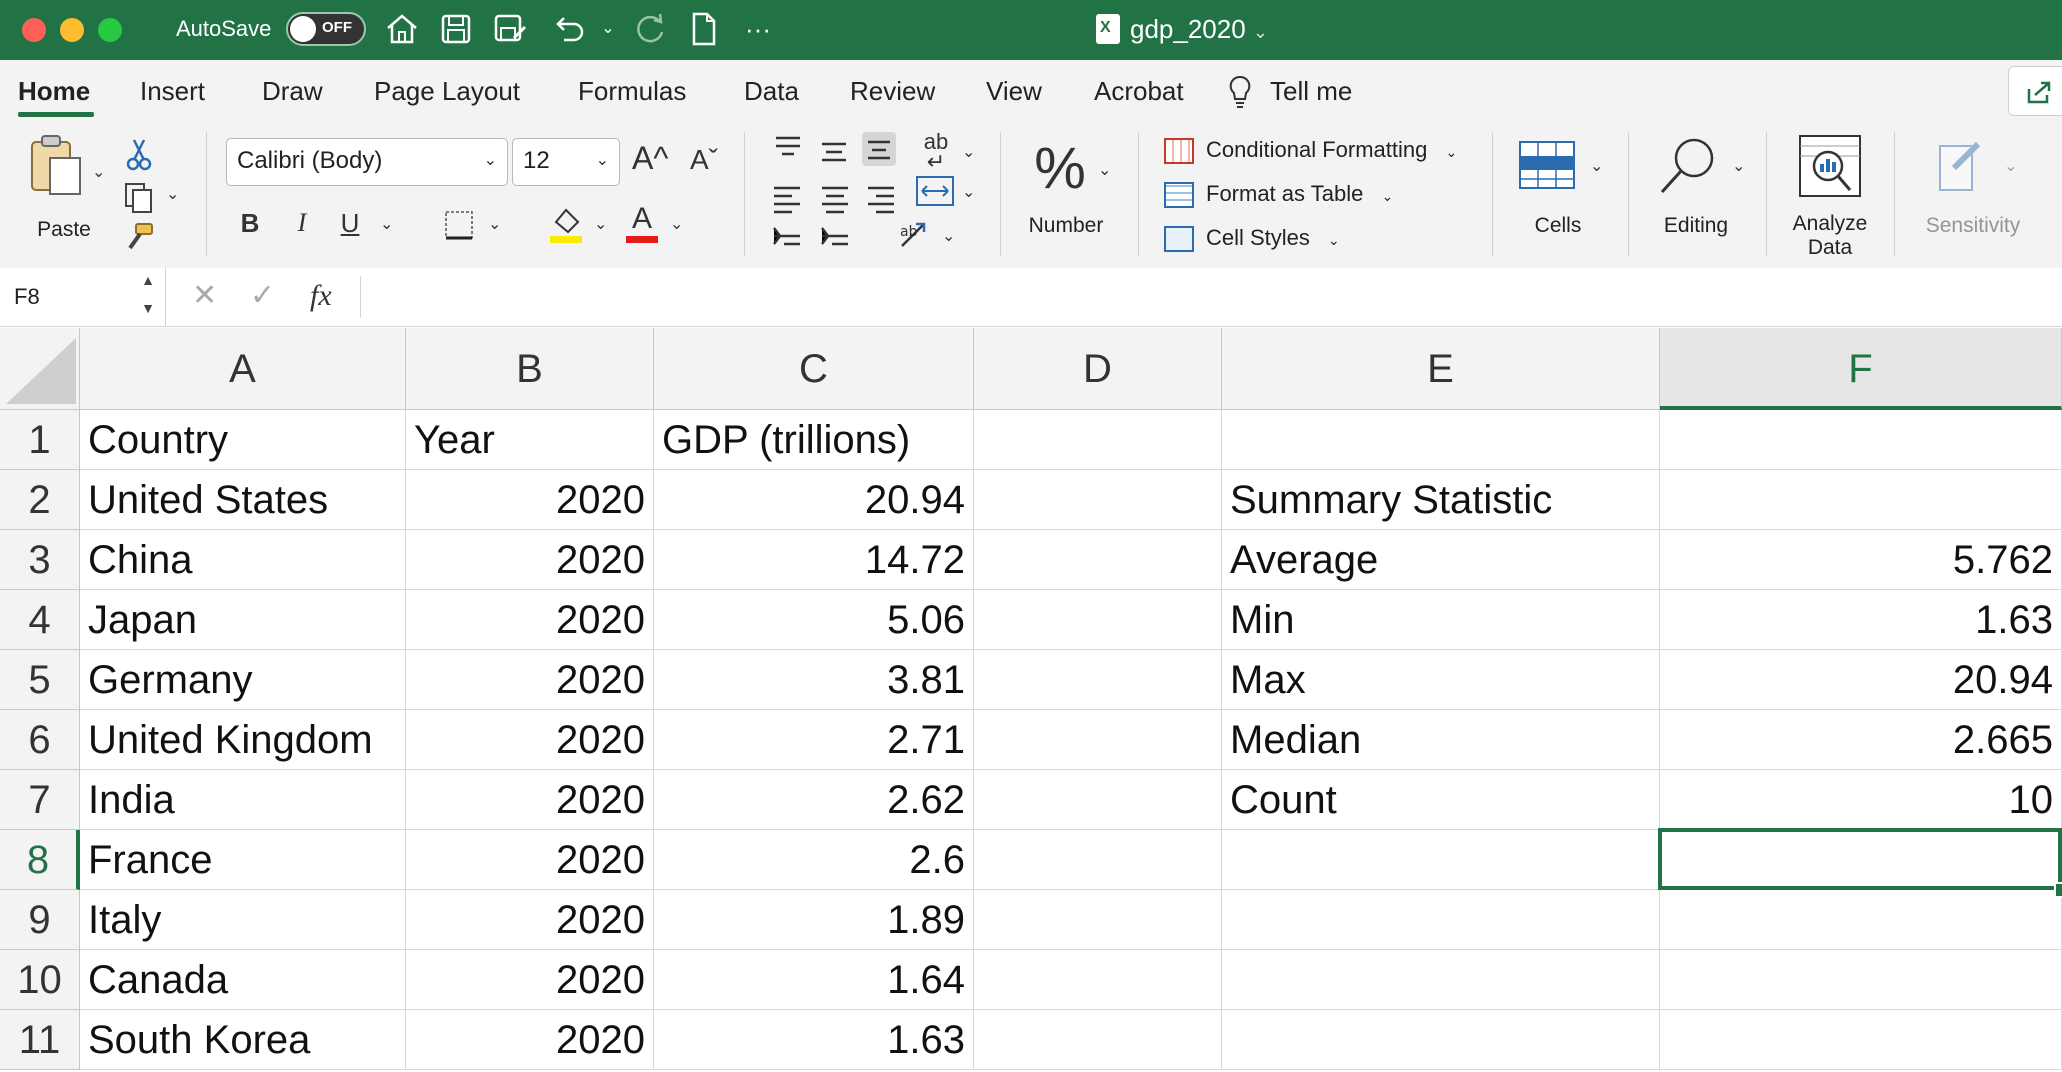  I want to click on analyze-data-button: Analyze Data, so click(1830, 198).